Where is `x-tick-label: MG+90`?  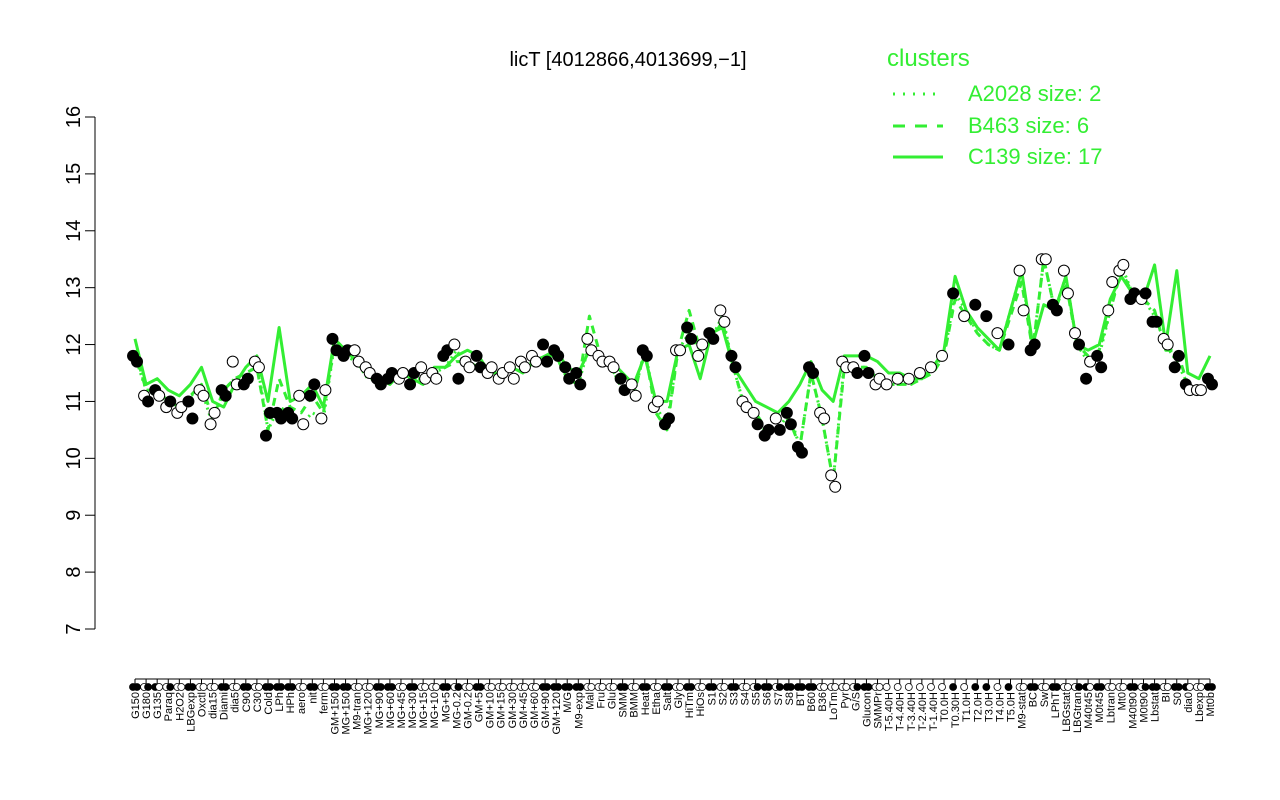 x-tick-label: MG+90 is located at coordinates (380, 710).